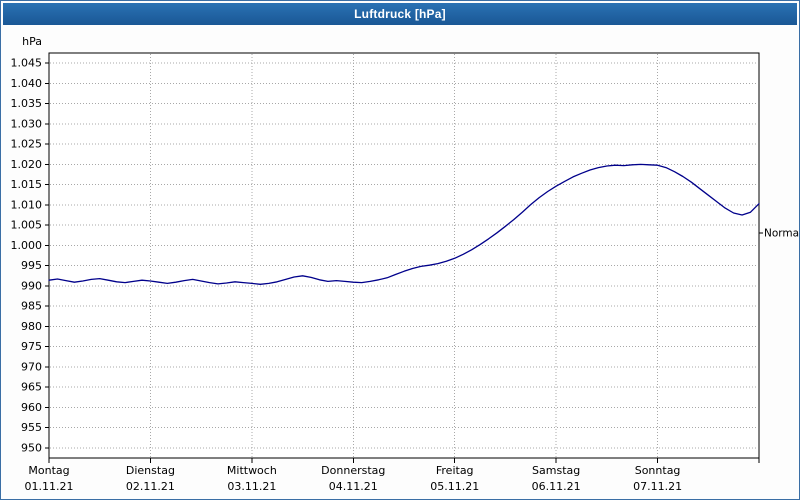  Describe the element at coordinates (27, 164) in the screenshot. I see `y-tick-label: 1.020` at that location.